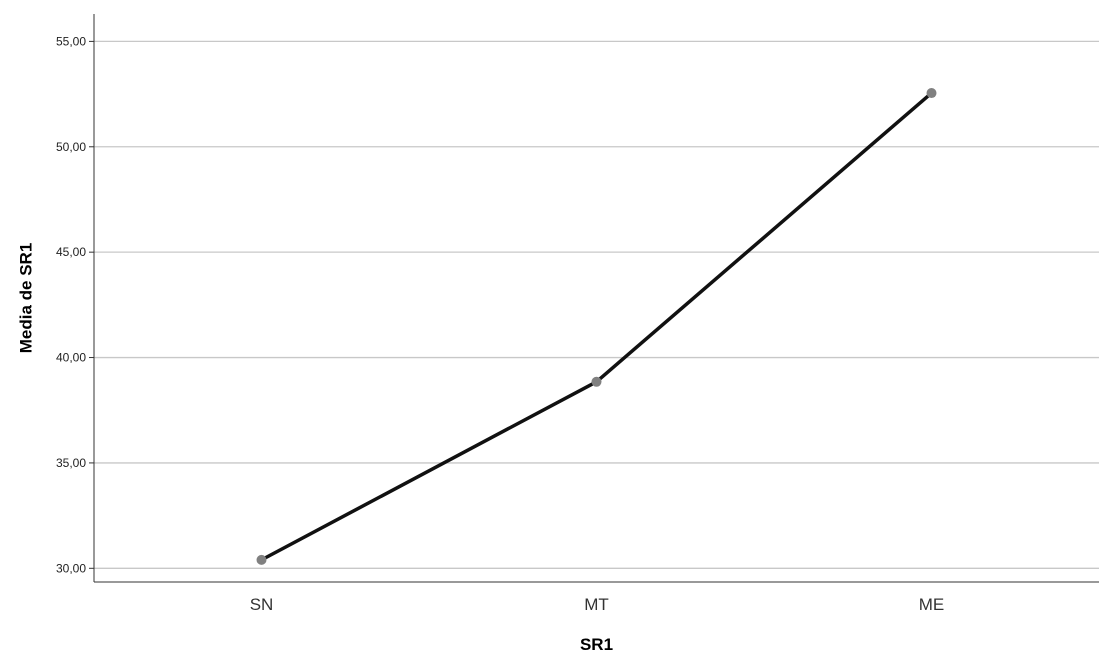 This screenshot has width=1099, height=653. What do you see at coordinates (71, 463) in the screenshot?
I see `y-tick-label: 35,00` at bounding box center [71, 463].